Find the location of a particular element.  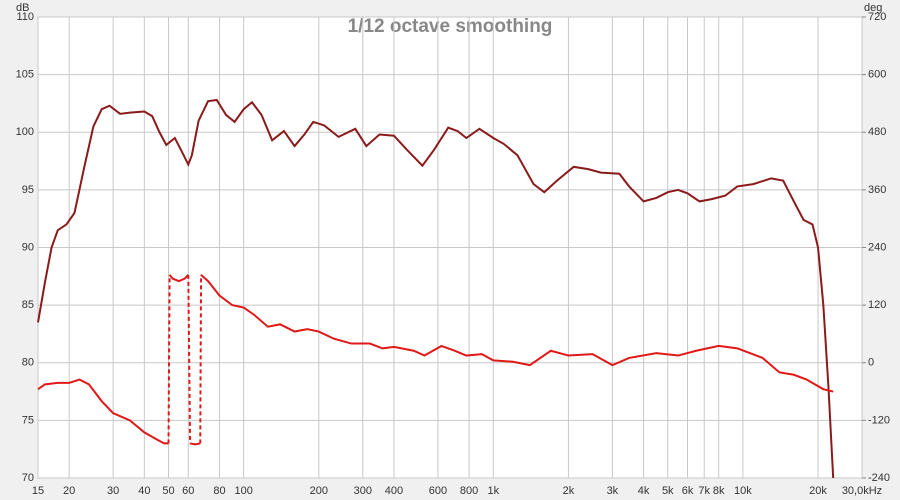

y2-tick-label: 480 is located at coordinates (877, 132).